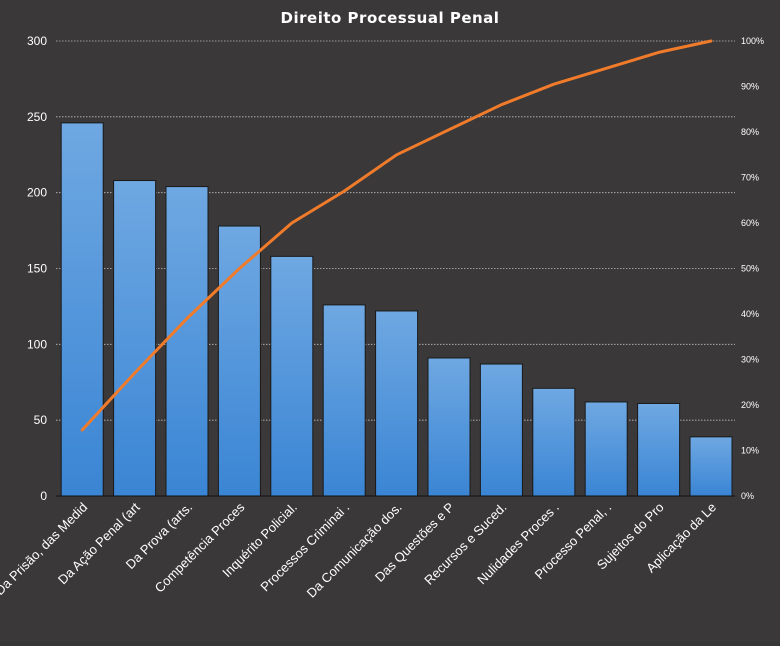 The image size is (780, 646). I want to click on y2-tick-label: 100%, so click(752, 41).